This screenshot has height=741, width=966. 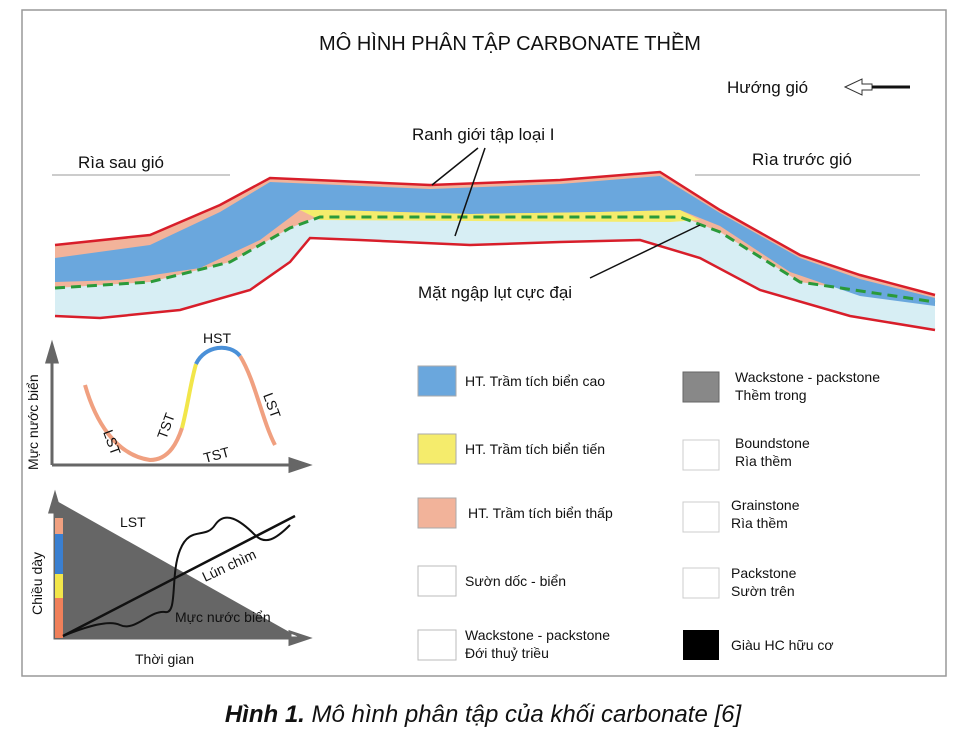 I want to click on lst: LST, so click(x=133, y=522).